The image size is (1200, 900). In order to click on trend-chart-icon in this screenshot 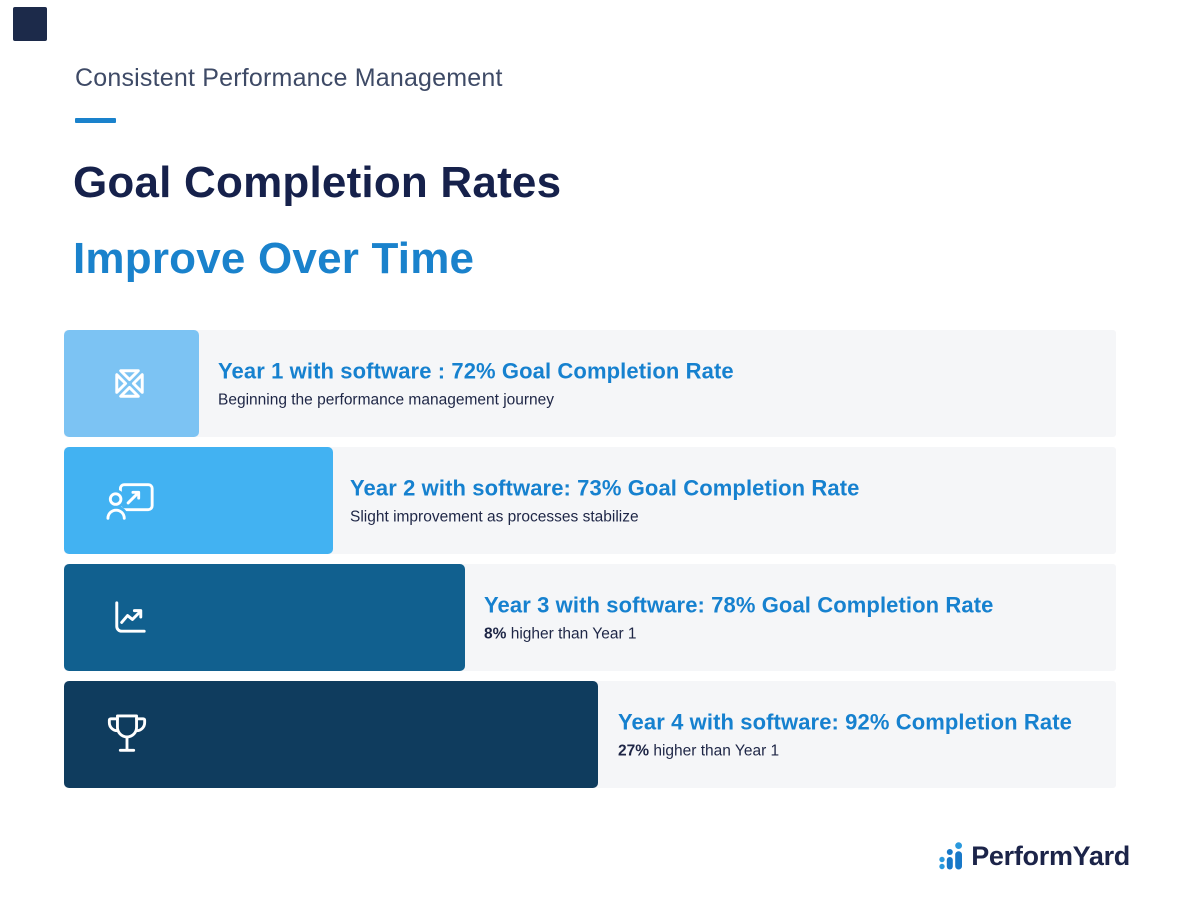, I will do `click(129, 617)`.